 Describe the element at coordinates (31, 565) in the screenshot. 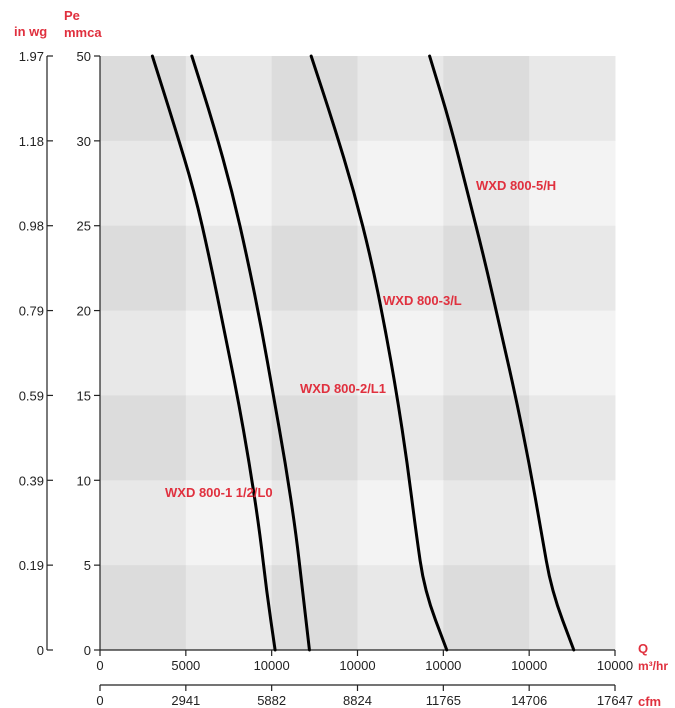

I see `inwg-tick-label: 0.19` at that location.